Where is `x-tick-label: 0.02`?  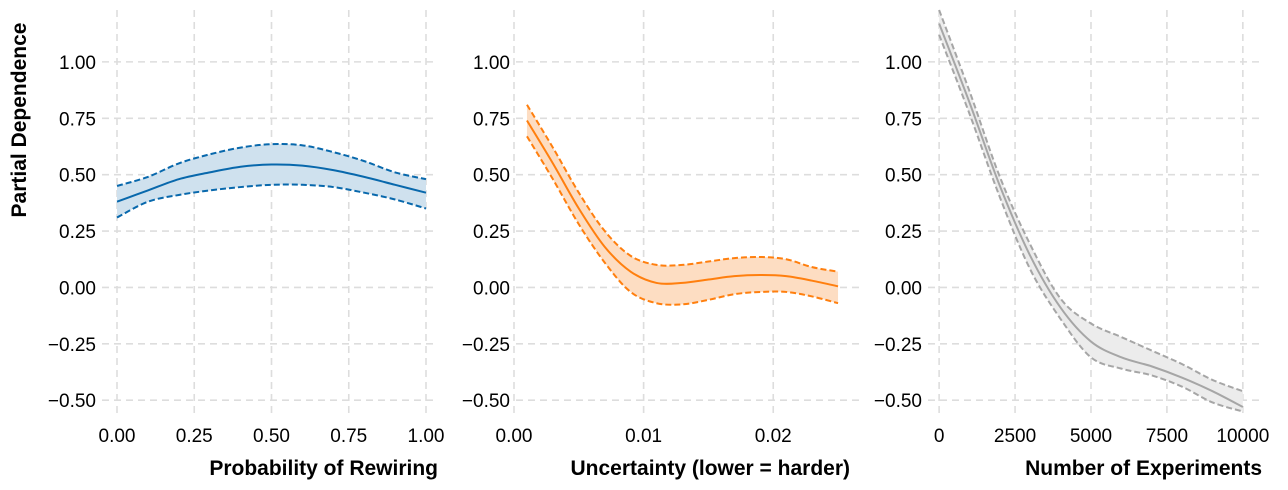 x-tick-label: 0.02 is located at coordinates (773, 436).